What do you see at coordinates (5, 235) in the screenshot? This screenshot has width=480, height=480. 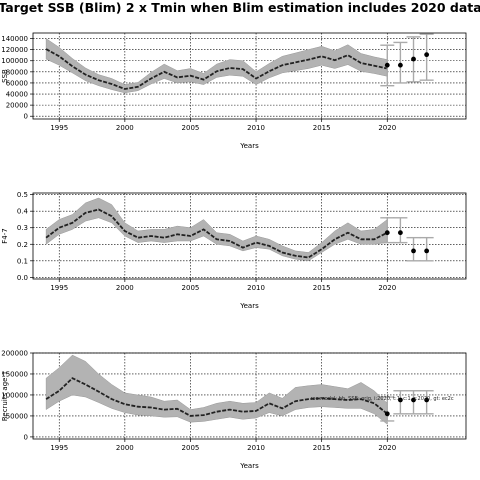 I see `y-axis-label: F4-7` at bounding box center [5, 235].